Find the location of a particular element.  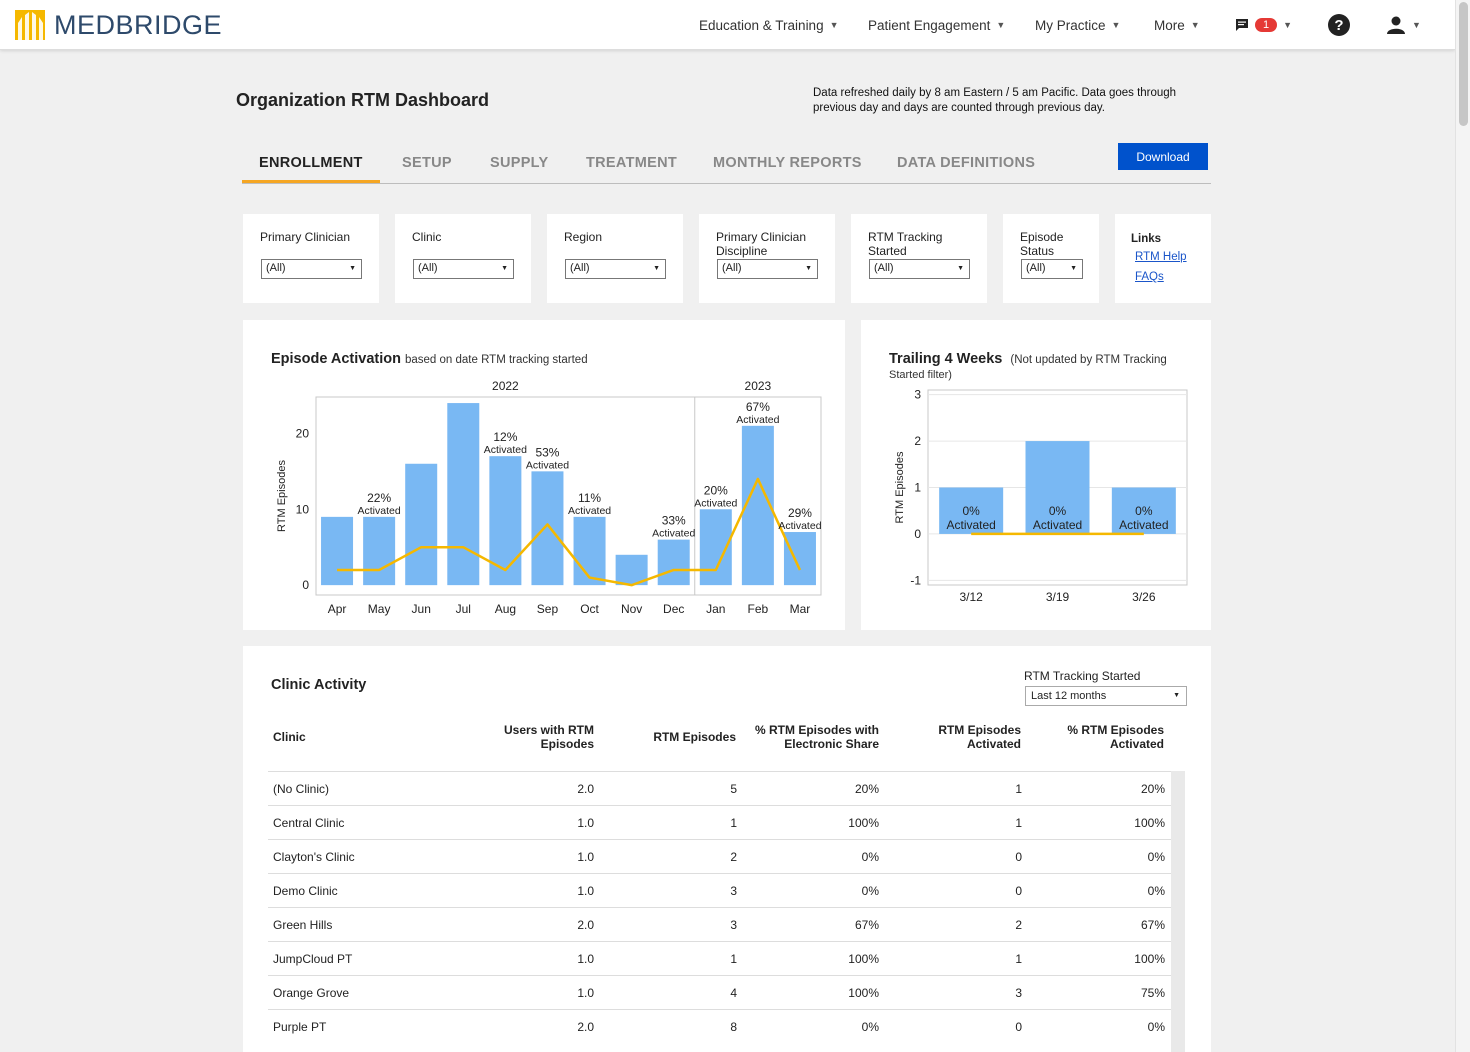

table-row: JumpCloud PT 1.0 1 100% 1 100% is located at coordinates (719, 958).